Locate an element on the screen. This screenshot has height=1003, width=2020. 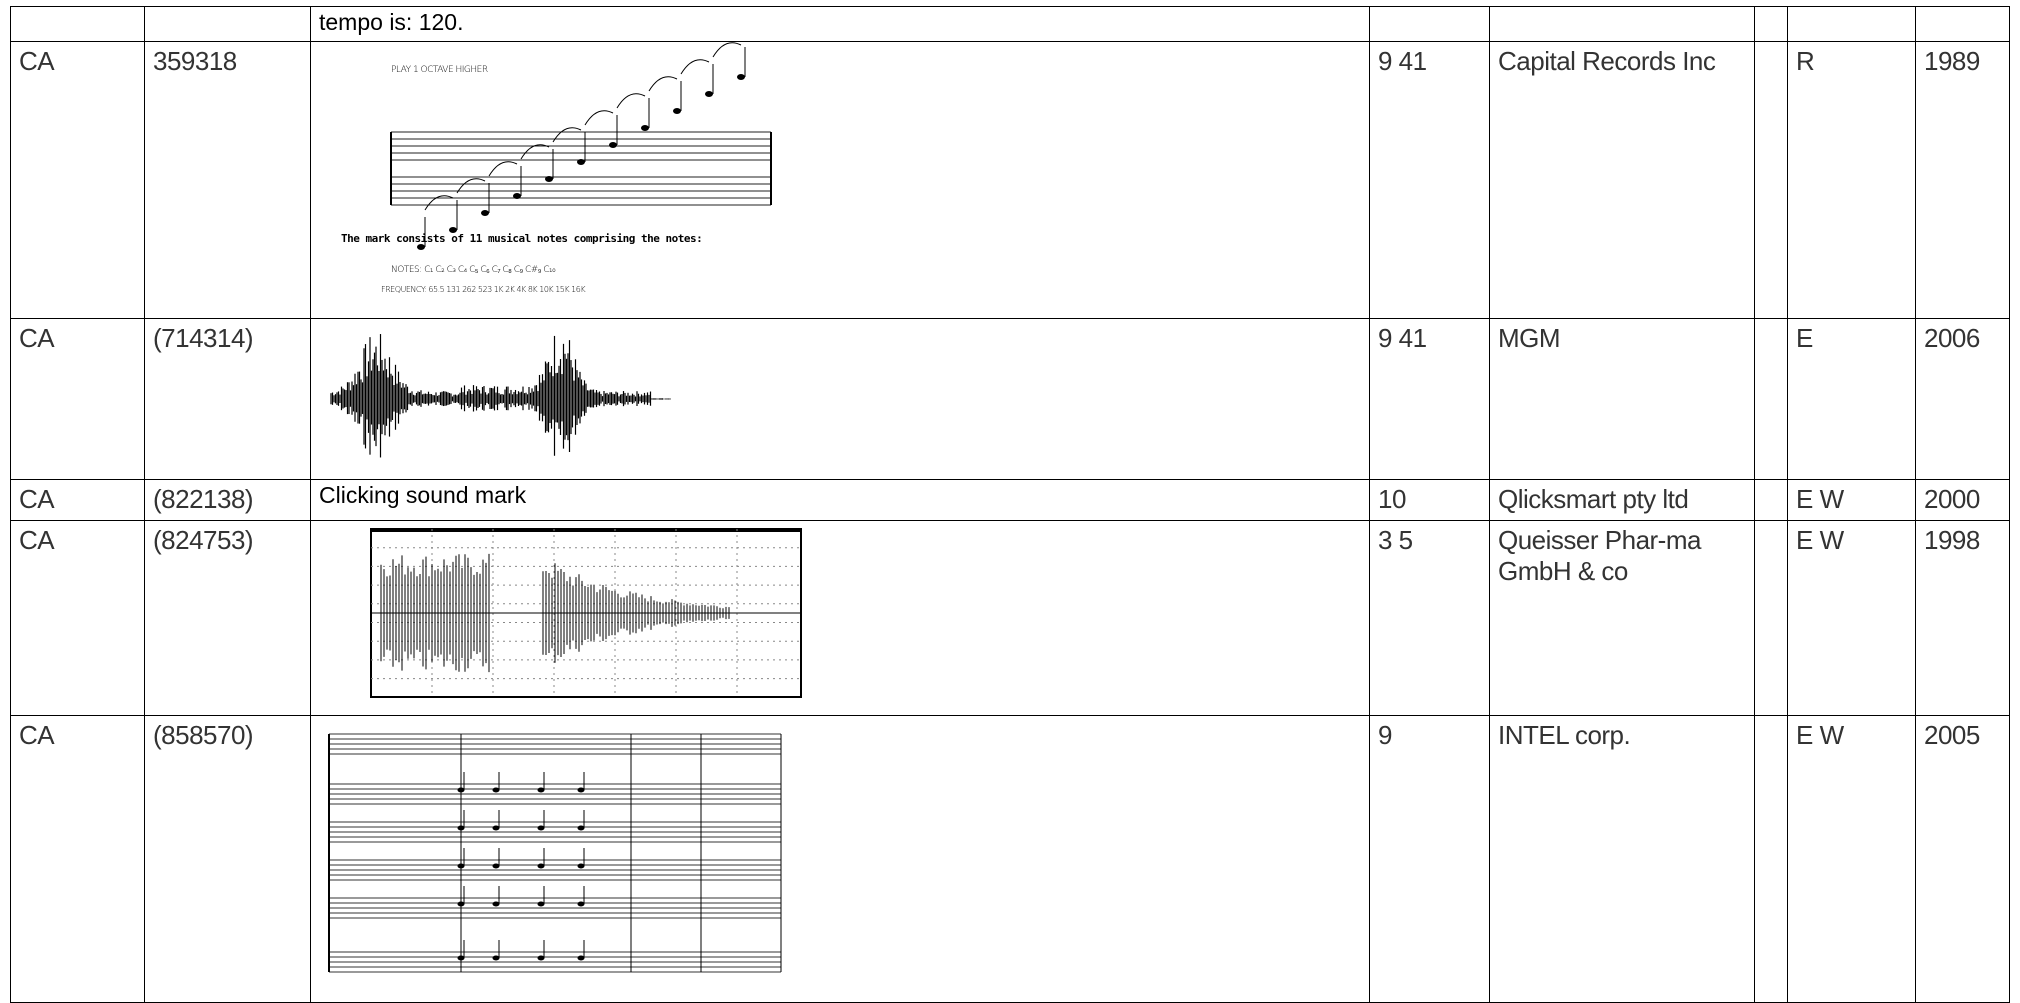
cell: 359318 is located at coordinates (227, 180).